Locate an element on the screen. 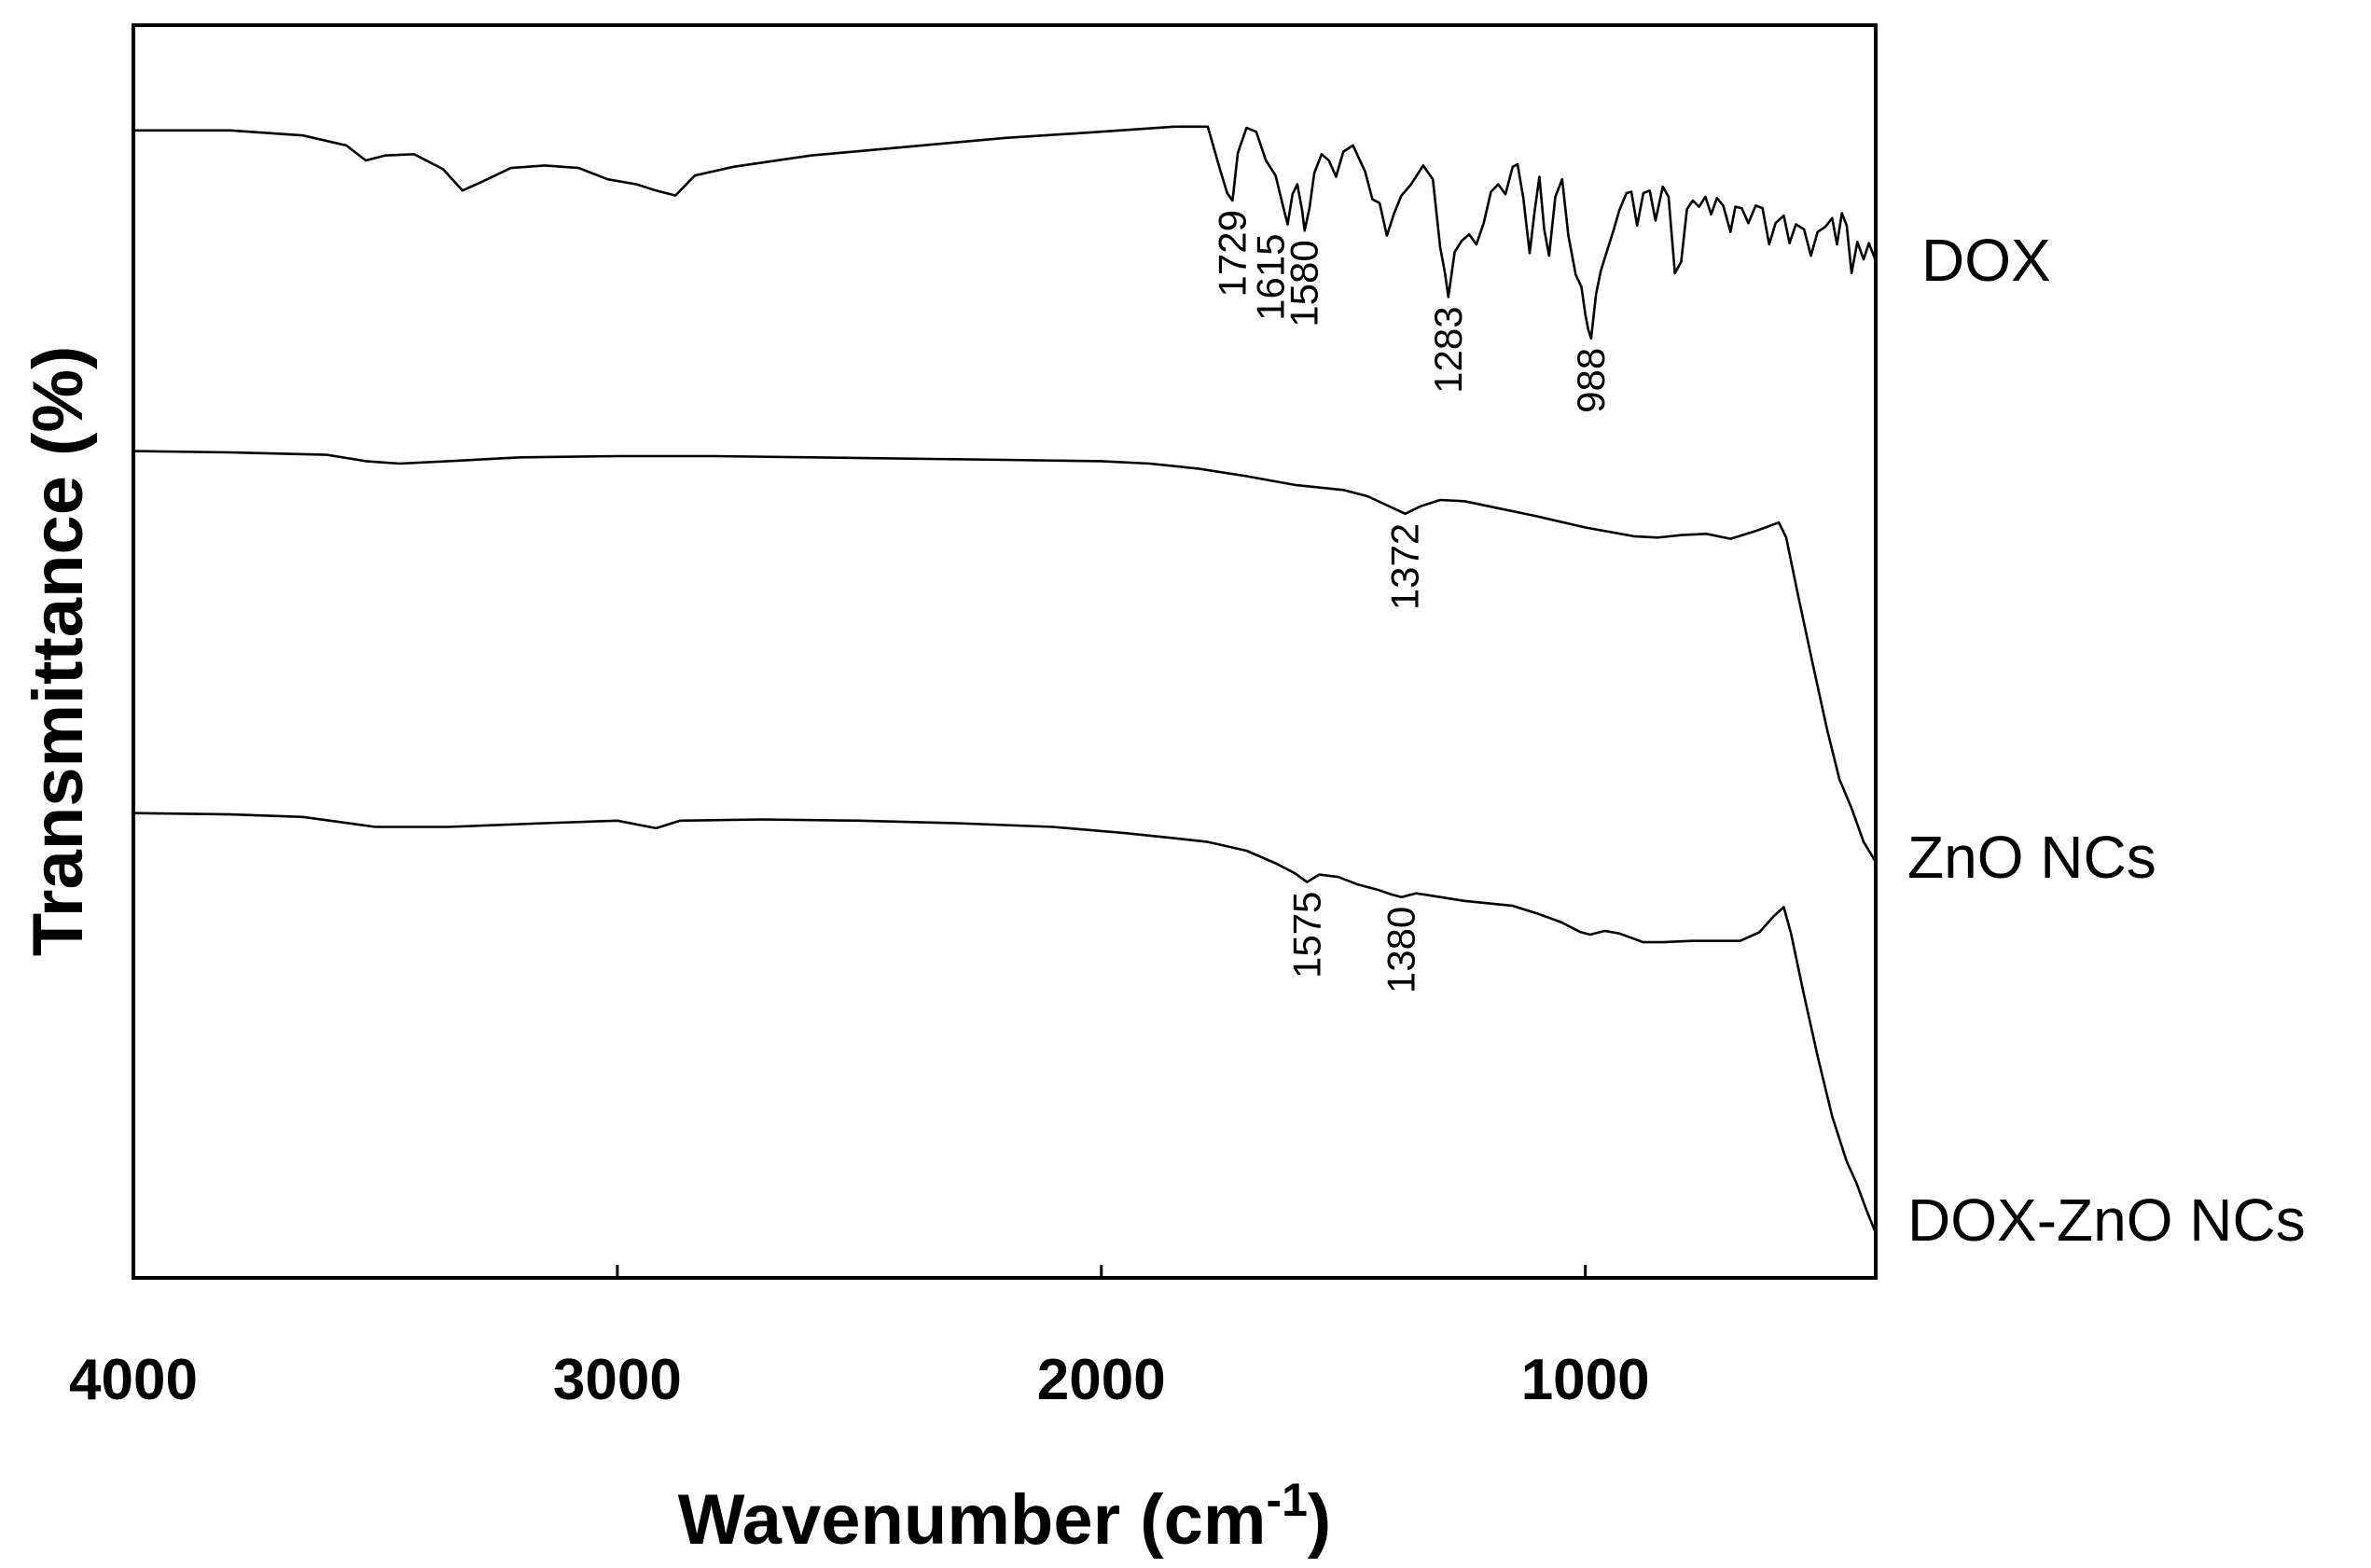 The height and width of the screenshot is (1568, 2371). series-label-dox: DOX is located at coordinates (1986, 260).